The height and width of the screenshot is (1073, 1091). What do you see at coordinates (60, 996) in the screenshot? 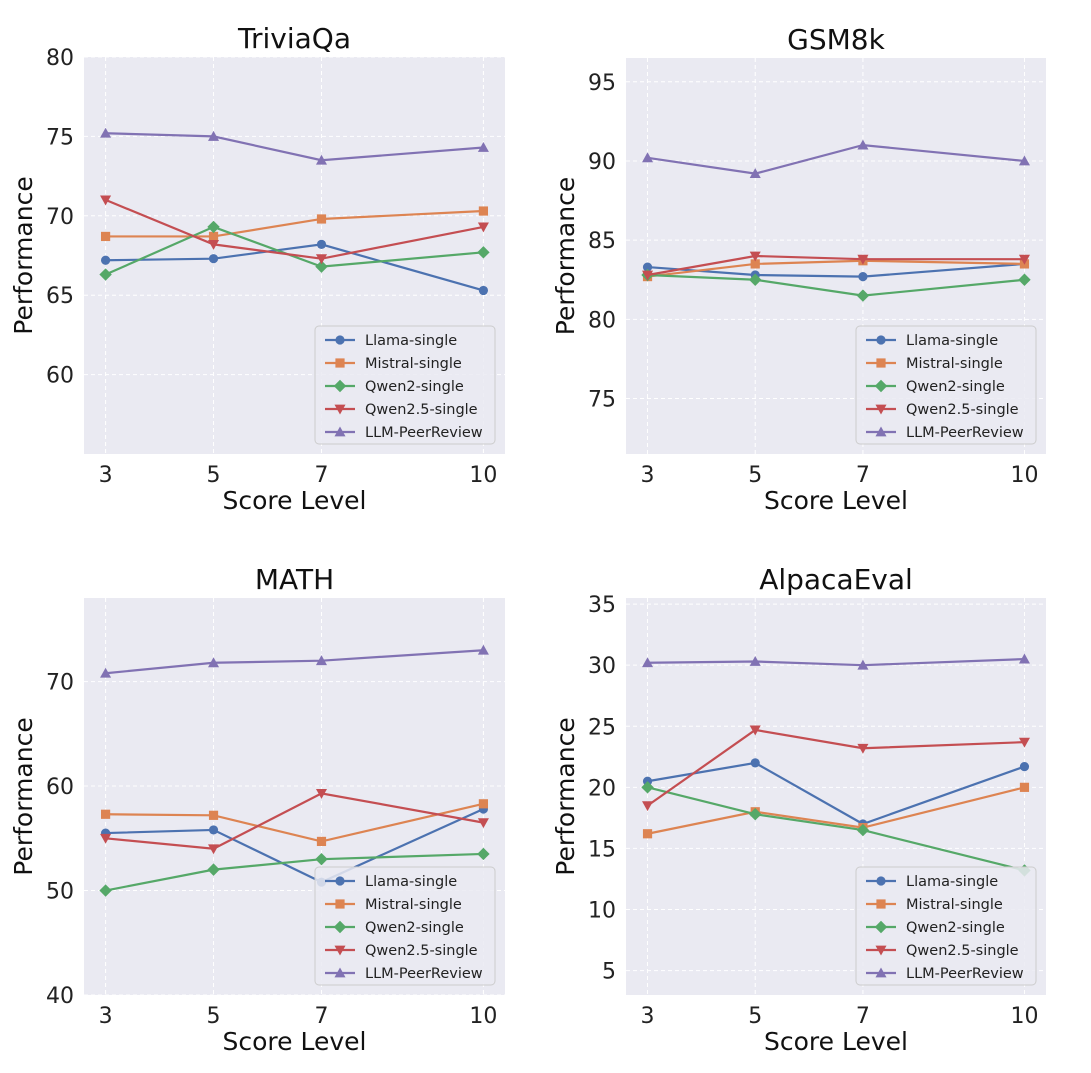
I see `y-tick-label: 40` at bounding box center [60, 996].